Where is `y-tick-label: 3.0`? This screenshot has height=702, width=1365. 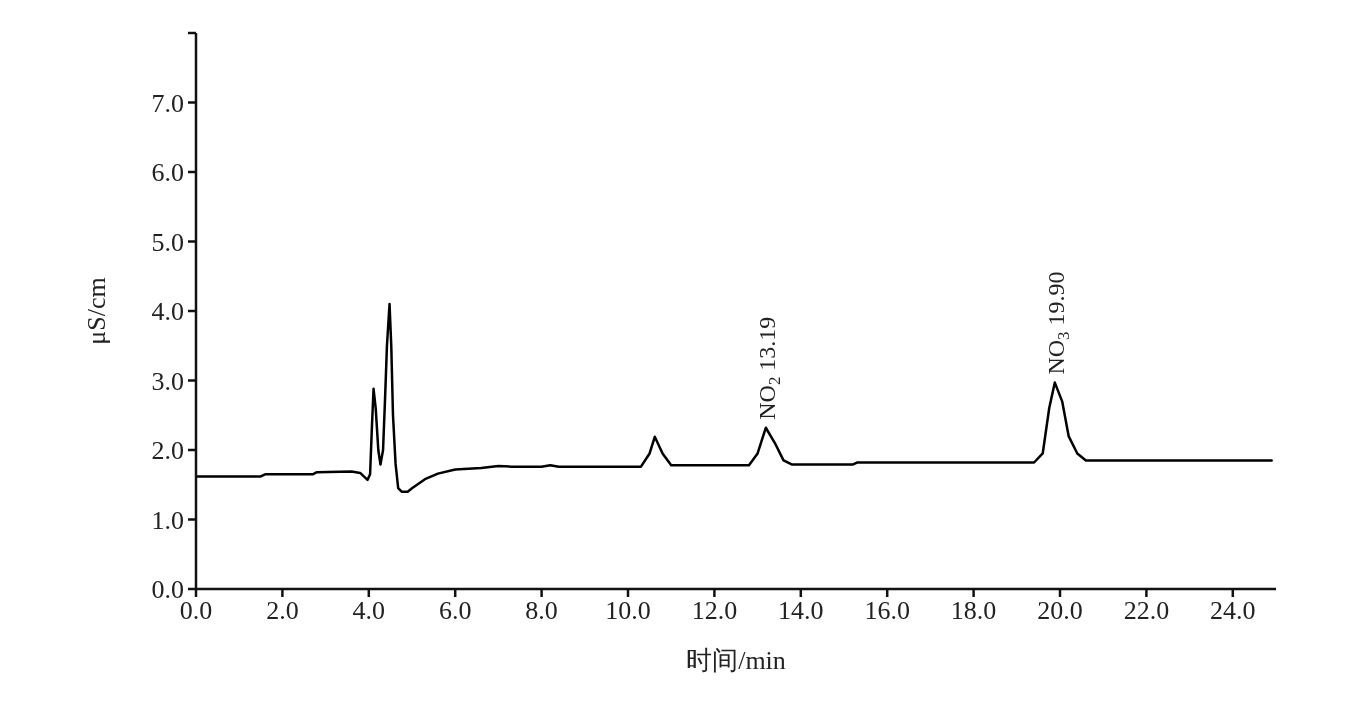 y-tick-label: 3.0 is located at coordinates (167, 381).